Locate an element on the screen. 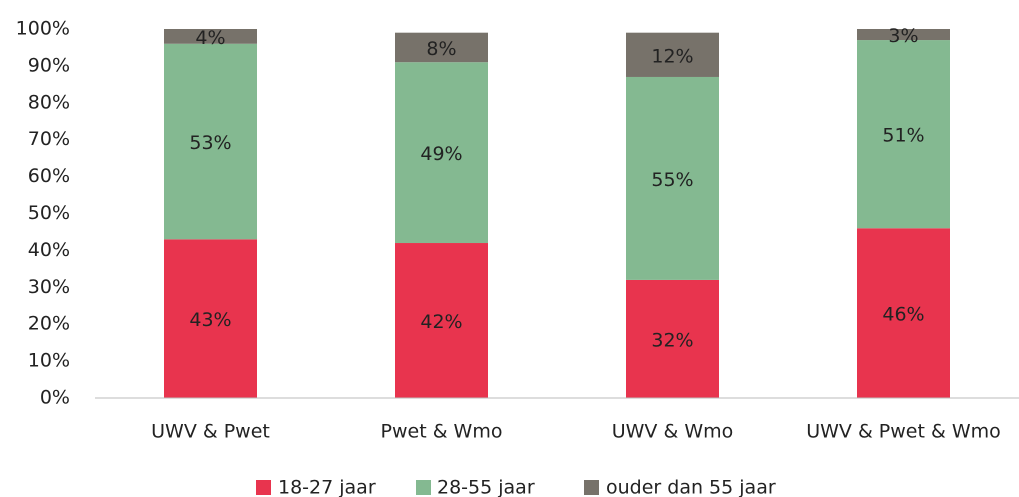  data-label: 49% is located at coordinates (441, 154).